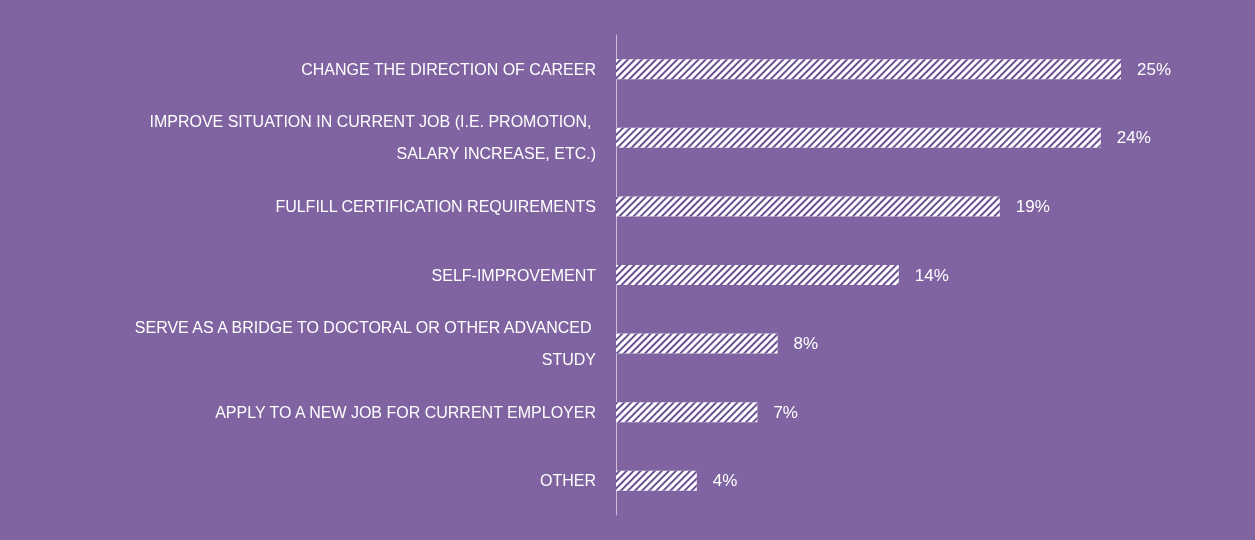  What do you see at coordinates (372, 138) in the screenshot?
I see `y-tick-label: IMPROVE SITUATION IN CURRENT JOB (I.E. PROMOTION, SALARY INCREASE, ETC.)` at bounding box center [372, 138].